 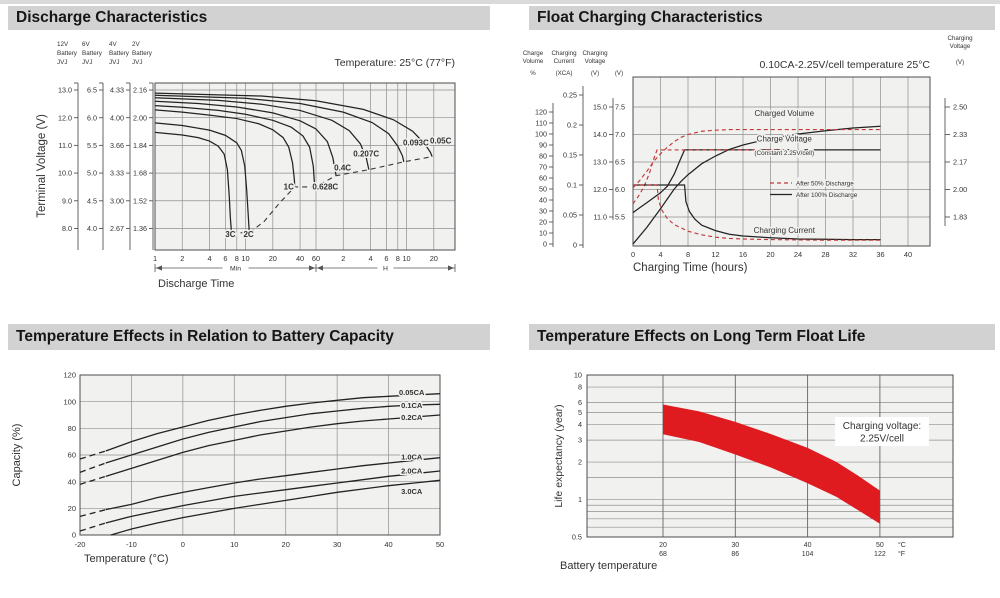 What do you see at coordinates (412, 491) in the screenshot?
I see `svg-text: 3.0CA` at bounding box center [412, 491].